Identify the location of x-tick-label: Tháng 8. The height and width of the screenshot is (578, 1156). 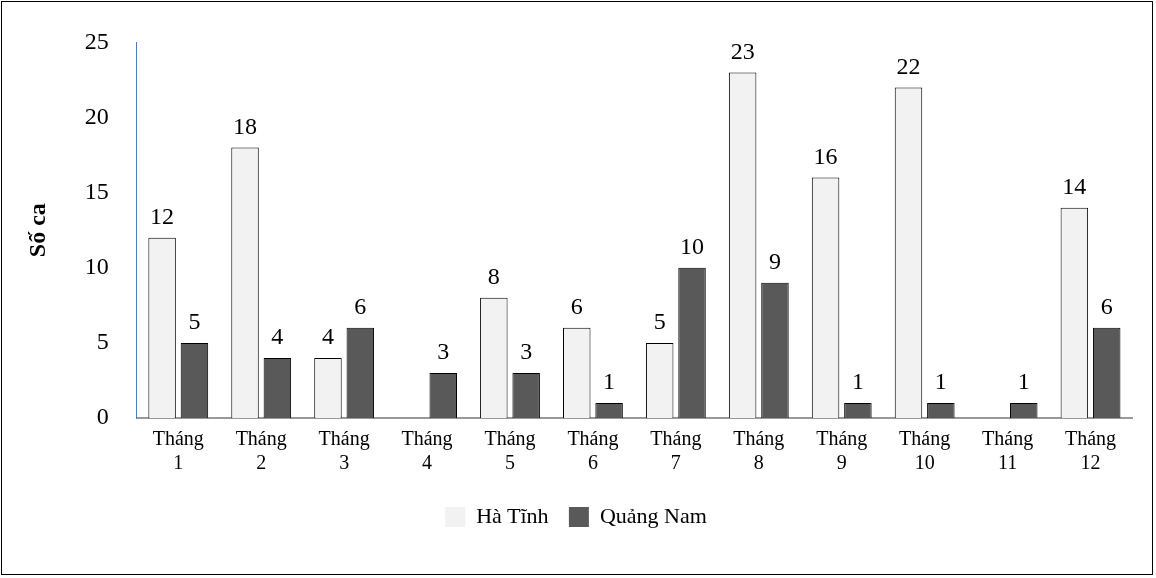
(759, 450).